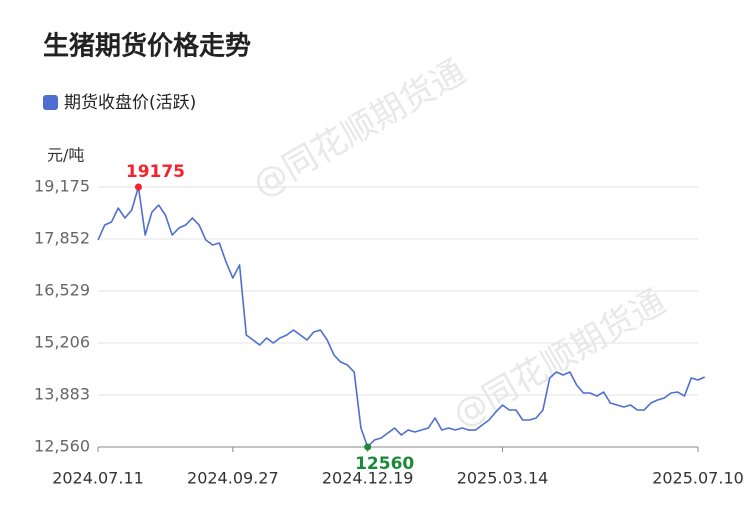 This screenshot has height=510, width=750. Describe the element at coordinates (62, 290) in the screenshot. I see `y-tick-label: 16,529` at that location.